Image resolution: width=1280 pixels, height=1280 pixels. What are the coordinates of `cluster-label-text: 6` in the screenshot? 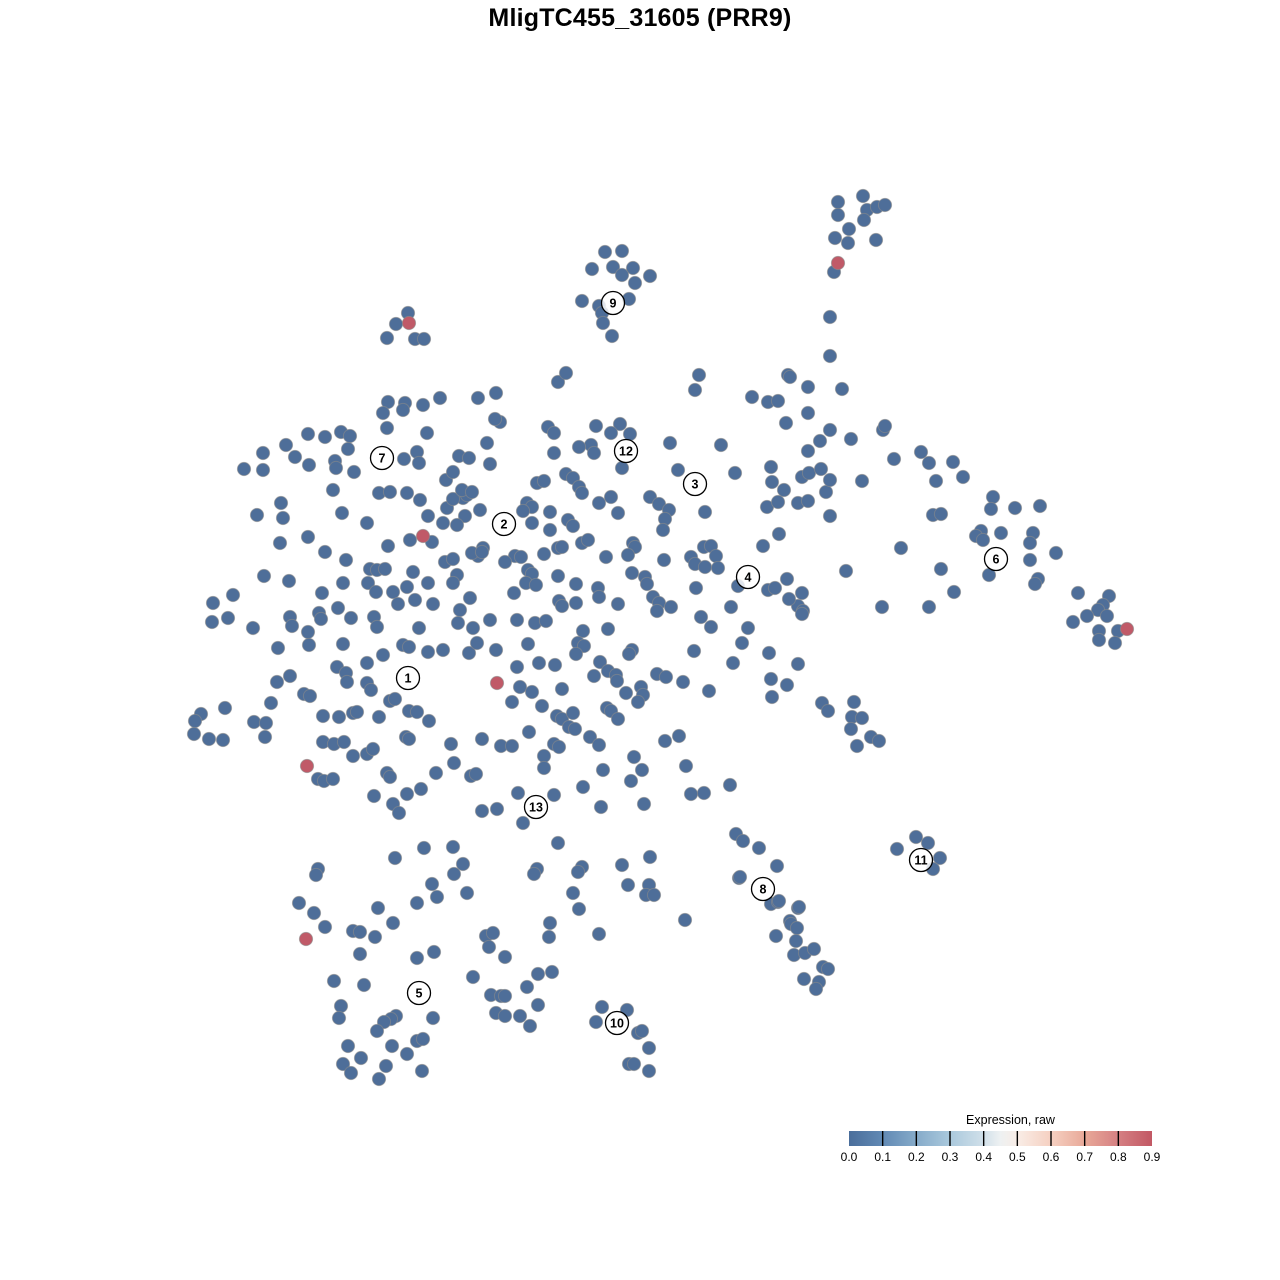 It's located at (996, 560).